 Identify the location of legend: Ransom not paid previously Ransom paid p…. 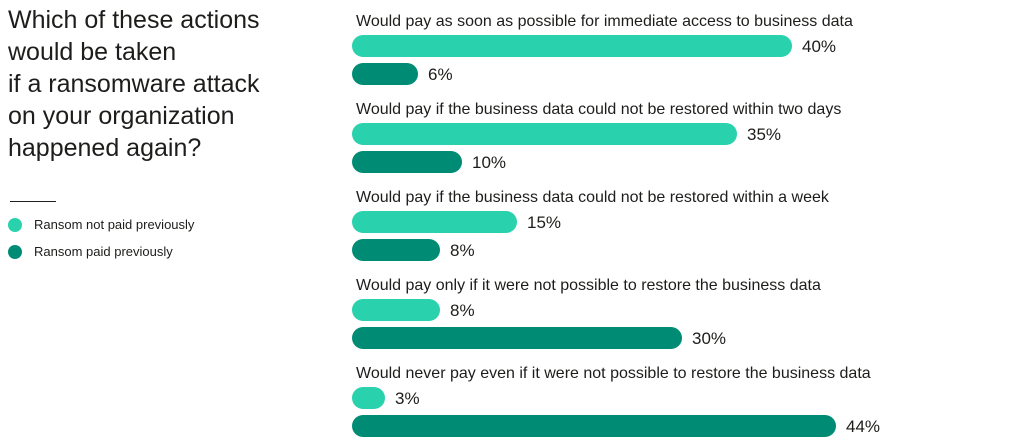
(101, 238).